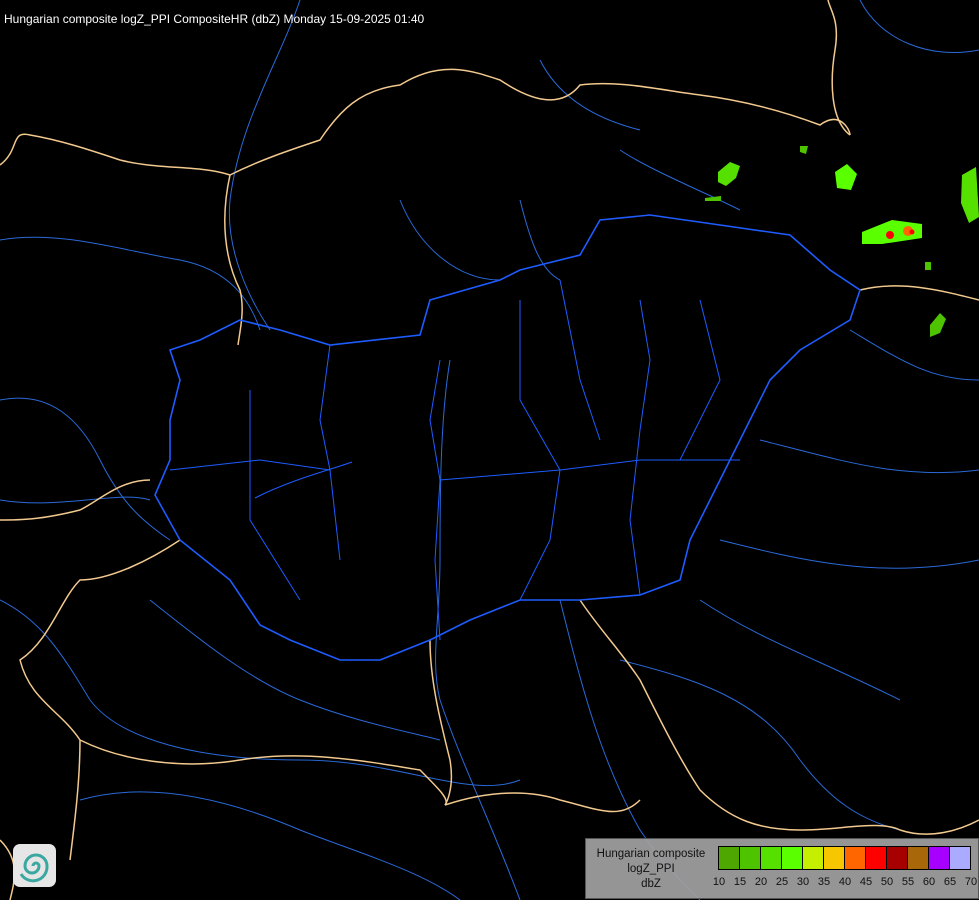 This screenshot has height=900, width=979. I want to click on legend-label: Hungarian composite logZ_PPI dbZ, so click(651, 869).